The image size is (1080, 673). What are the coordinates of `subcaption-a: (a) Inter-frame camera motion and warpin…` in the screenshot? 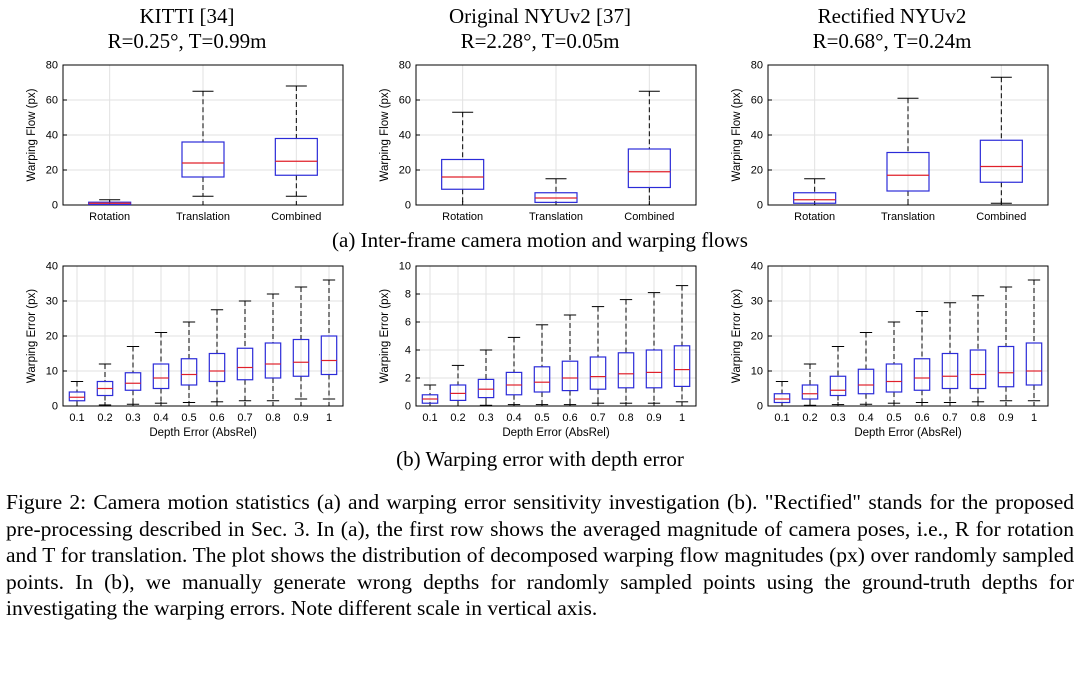 It's located at (540, 240).